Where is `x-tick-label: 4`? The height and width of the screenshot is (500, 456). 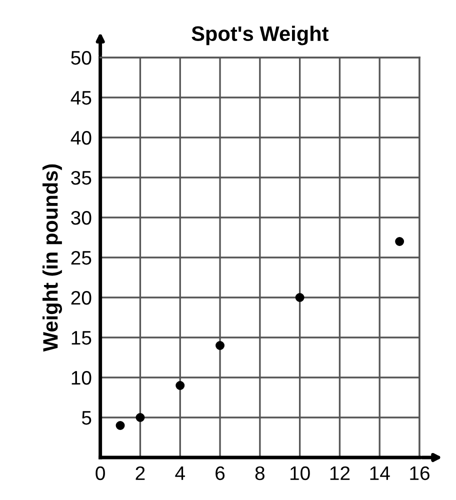 x-tick-label: 4 is located at coordinates (180, 473).